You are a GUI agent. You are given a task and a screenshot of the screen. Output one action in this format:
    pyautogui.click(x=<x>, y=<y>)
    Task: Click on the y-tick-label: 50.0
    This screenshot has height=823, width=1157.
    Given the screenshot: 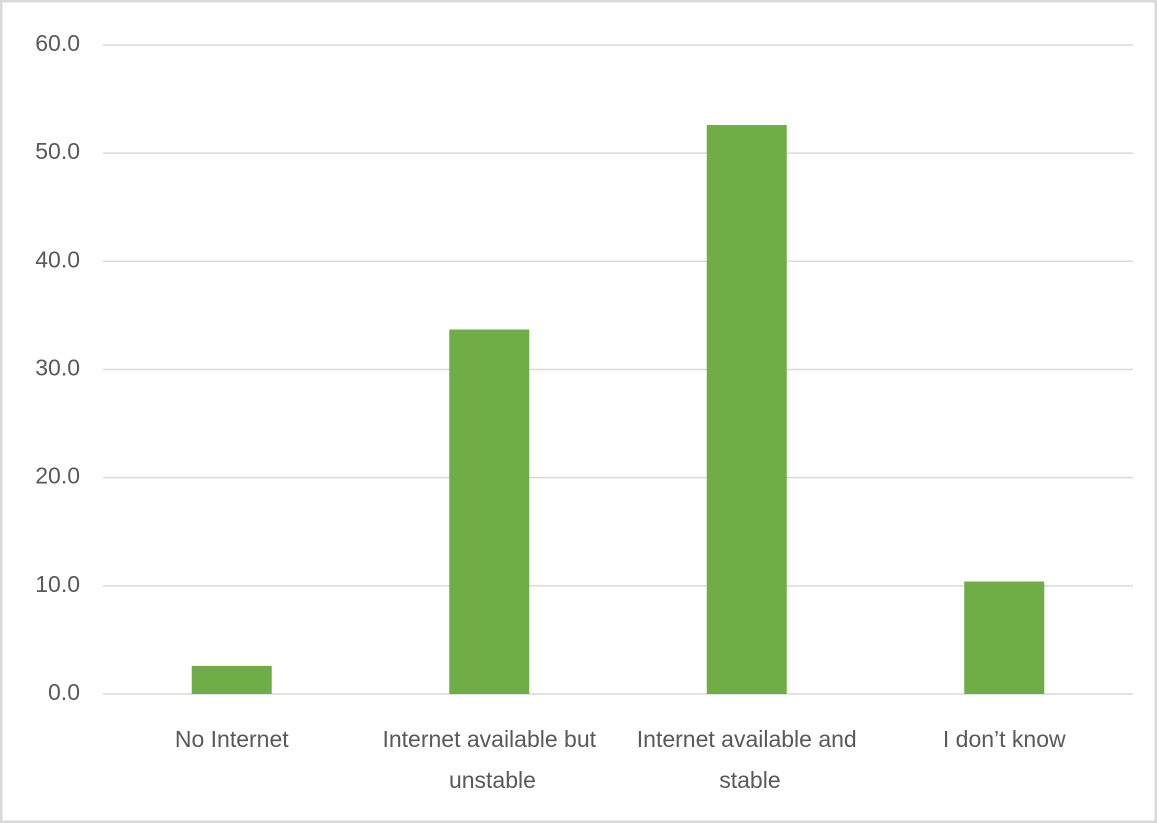 What is the action you would take?
    pyautogui.click(x=57, y=151)
    